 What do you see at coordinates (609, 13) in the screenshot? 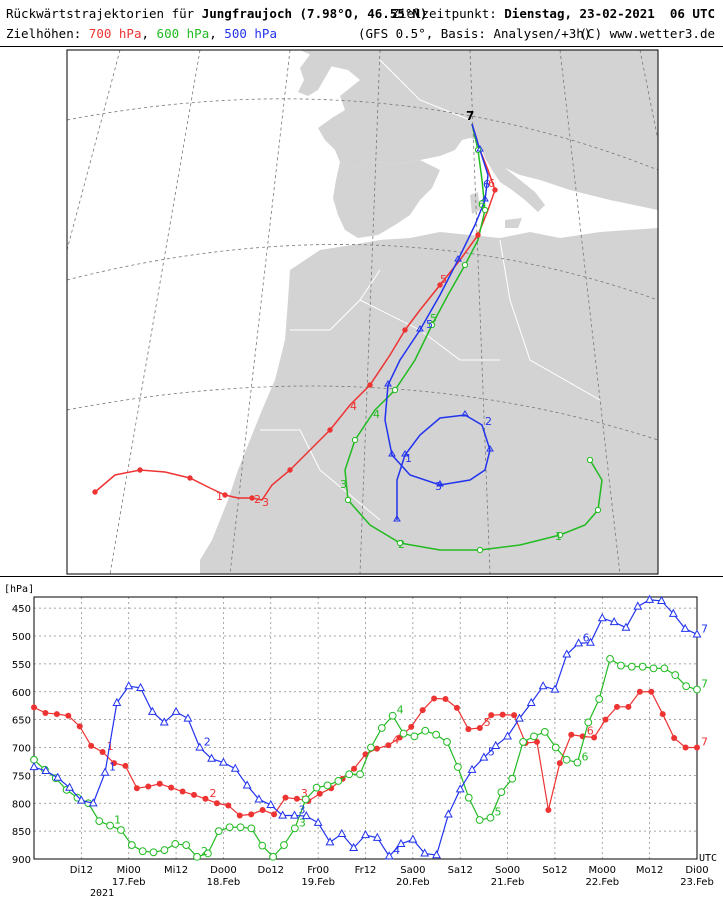
I see `target-value: Dienstag, 23-02-2021 06 UTC` at bounding box center [609, 13].